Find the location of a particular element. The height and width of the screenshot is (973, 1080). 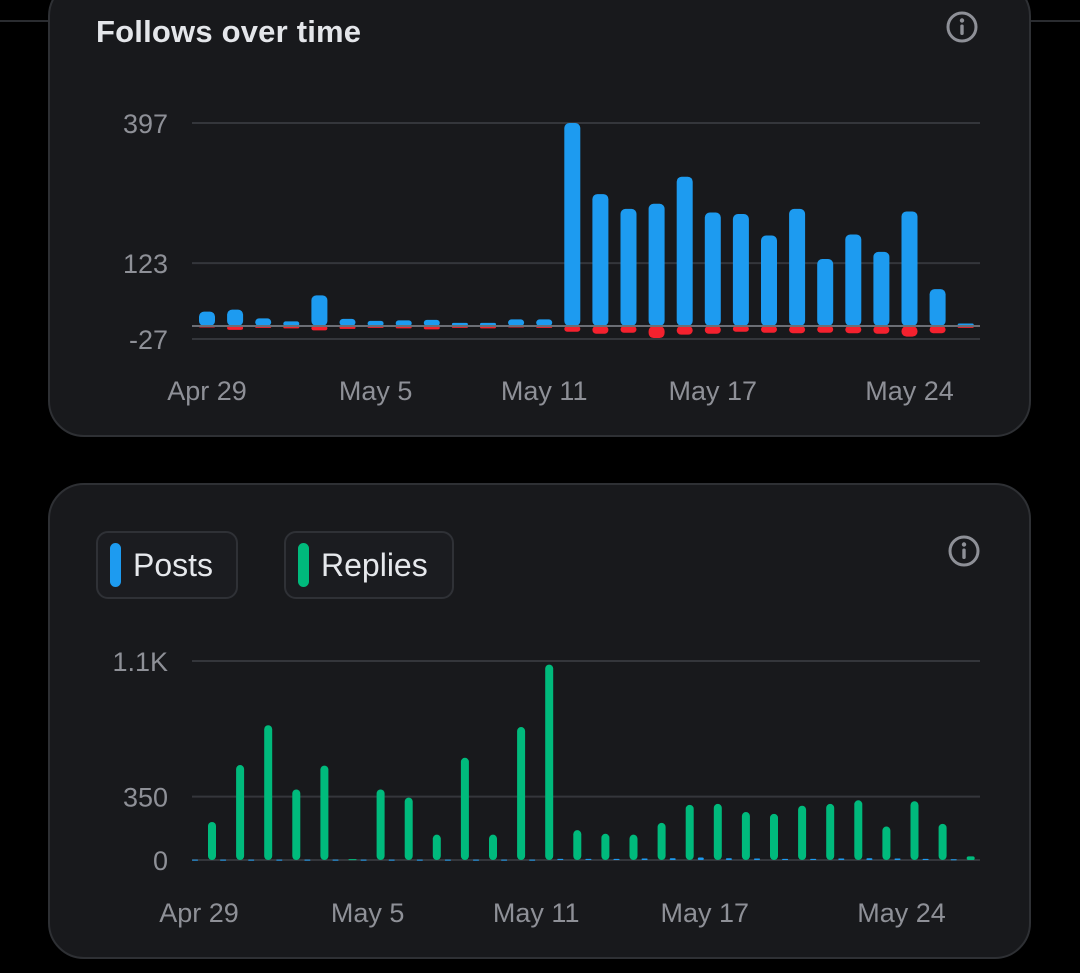

legend-replies-label: Replies is located at coordinates (374, 564).